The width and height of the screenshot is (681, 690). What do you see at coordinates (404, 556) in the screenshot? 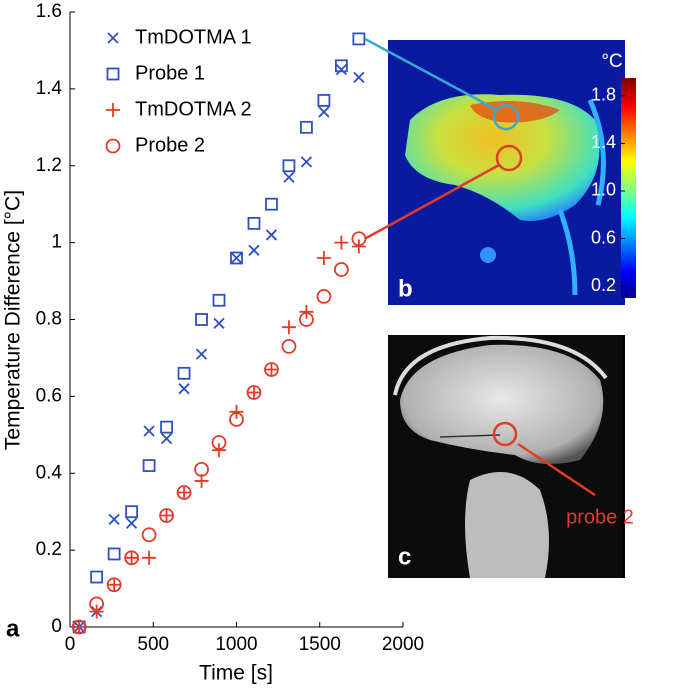
I see `panel-label: c` at bounding box center [404, 556].